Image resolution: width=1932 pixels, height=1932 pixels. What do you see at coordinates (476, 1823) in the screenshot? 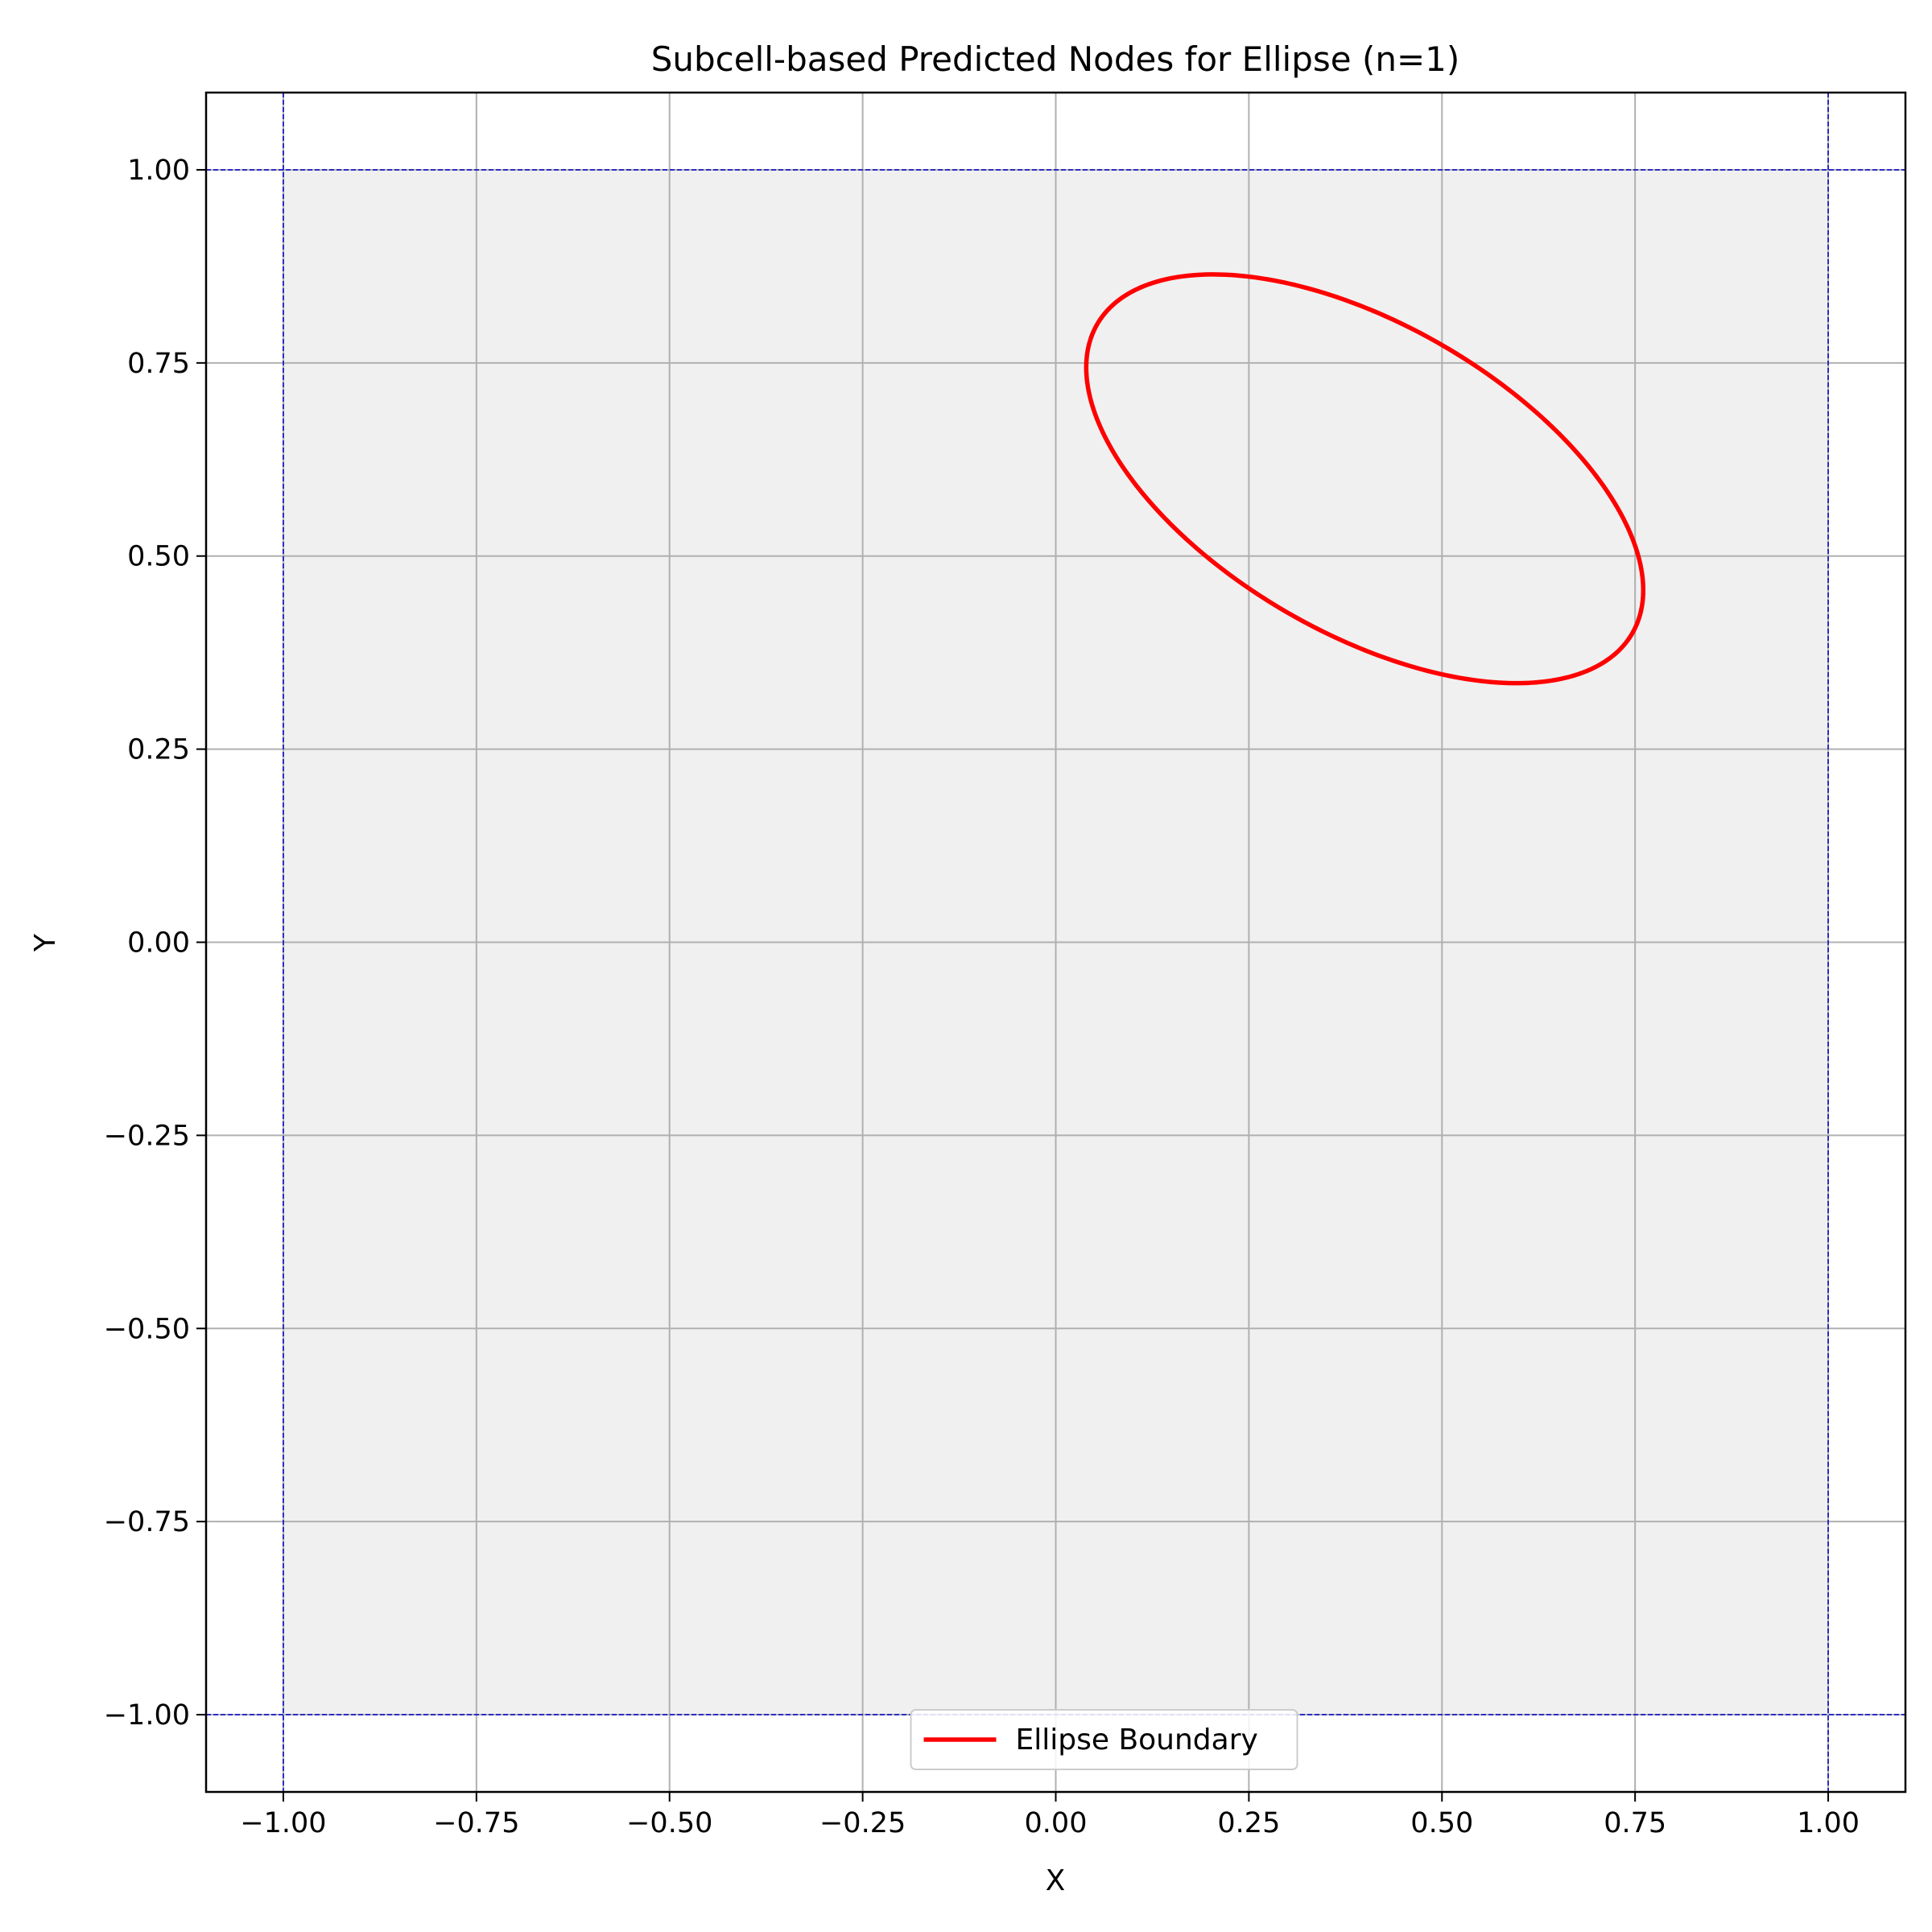
I see `x-tick-label-1: −0.75` at bounding box center [476, 1823].